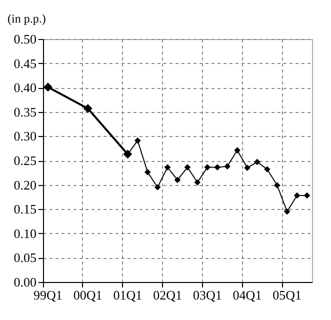 The width and height of the screenshot is (331, 320). What do you see at coordinates (25, 184) in the screenshot?
I see `y-tick-label: 0.20` at bounding box center [25, 184].